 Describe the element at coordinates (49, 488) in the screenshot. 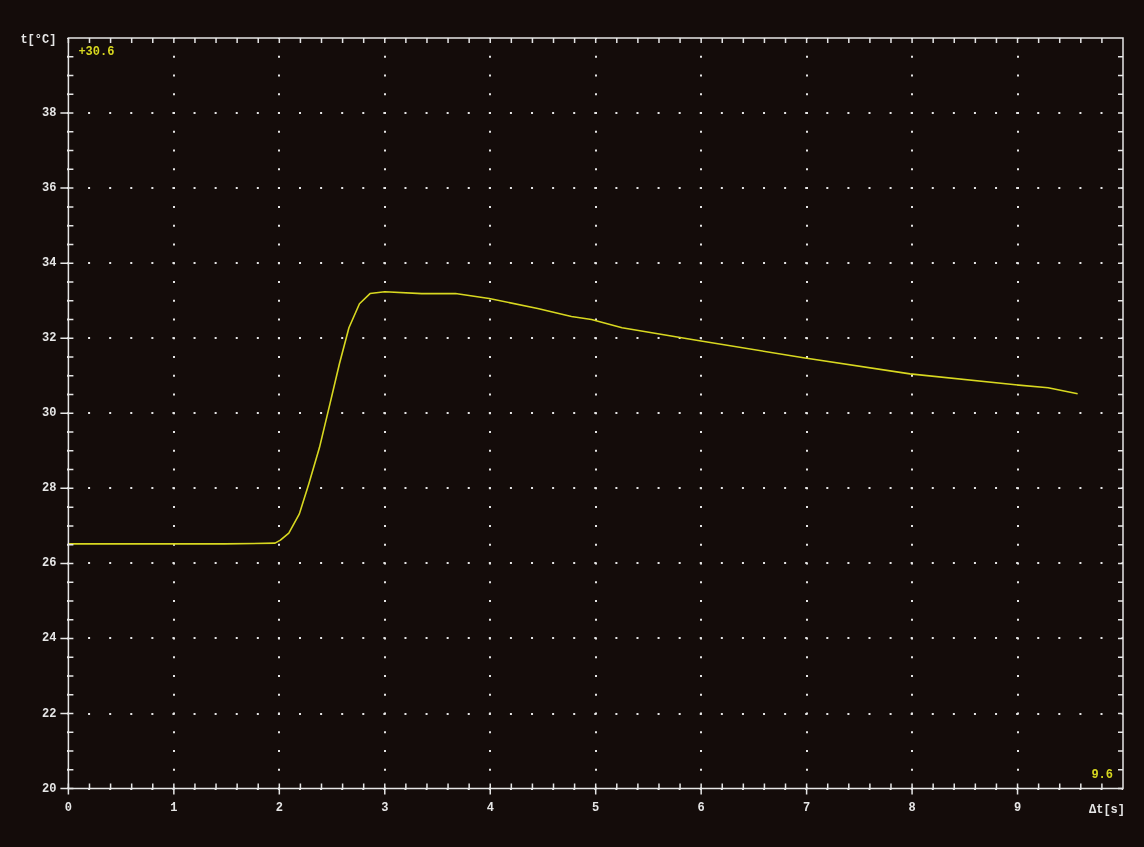

I see `y-tick-label: 28` at that location.